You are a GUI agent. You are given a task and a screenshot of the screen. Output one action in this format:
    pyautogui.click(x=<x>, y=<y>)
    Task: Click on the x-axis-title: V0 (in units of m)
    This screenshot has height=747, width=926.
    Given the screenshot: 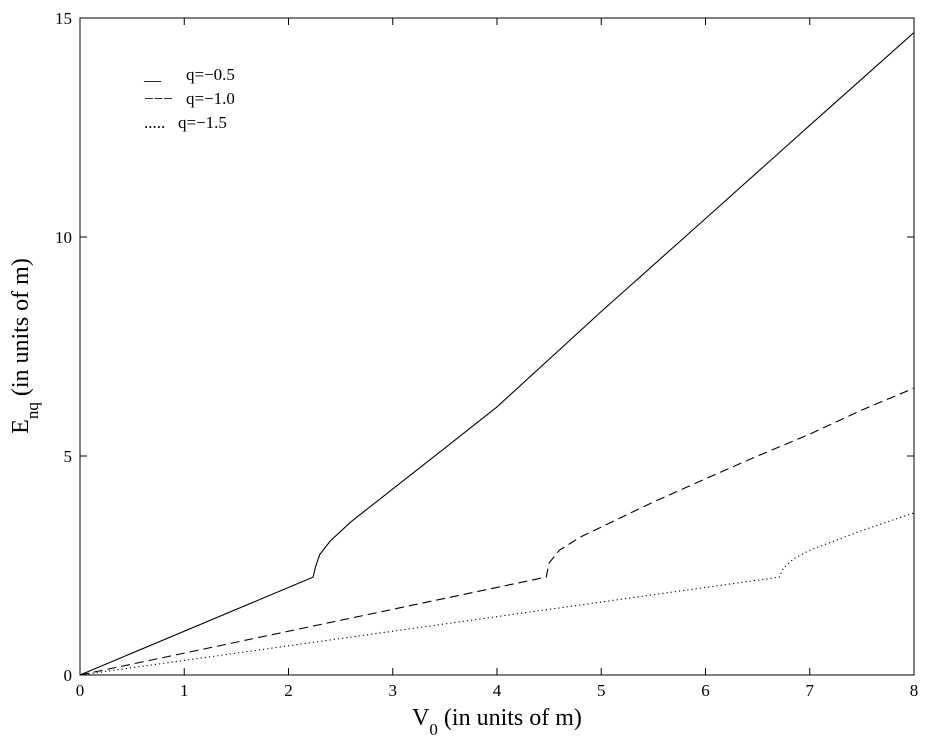 What is the action you would take?
    pyautogui.click(x=497, y=722)
    